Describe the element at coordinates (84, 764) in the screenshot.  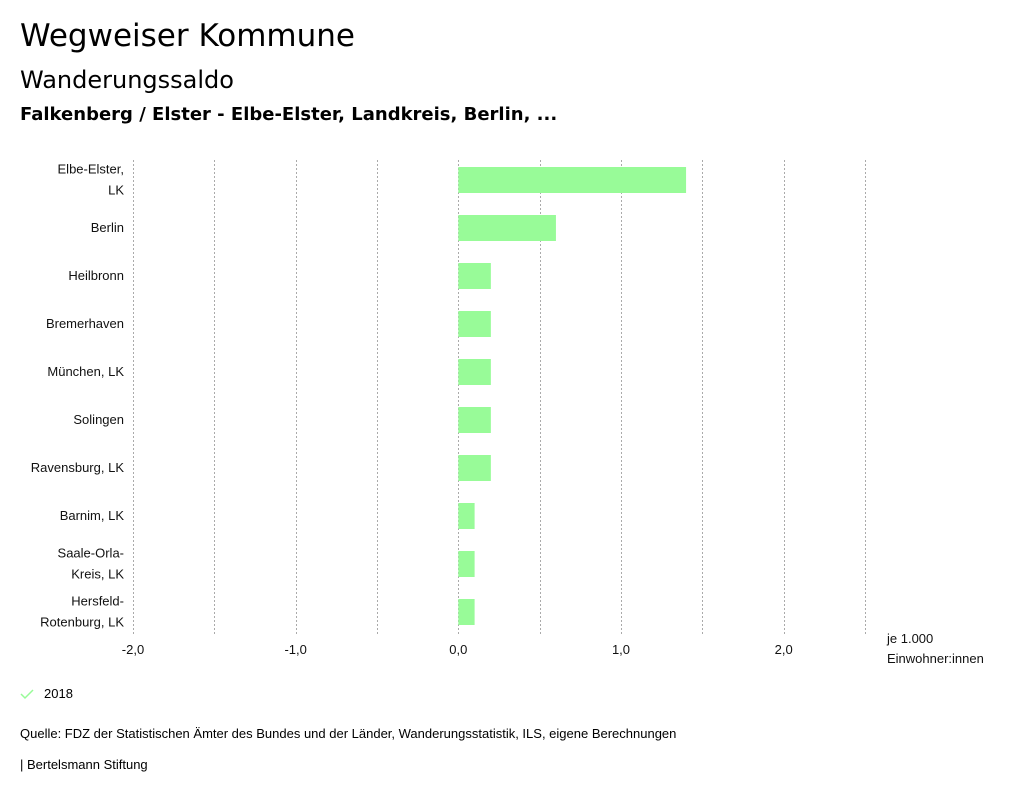
I see `publisher-note: | Bertelsmann Stiftung` at that location.